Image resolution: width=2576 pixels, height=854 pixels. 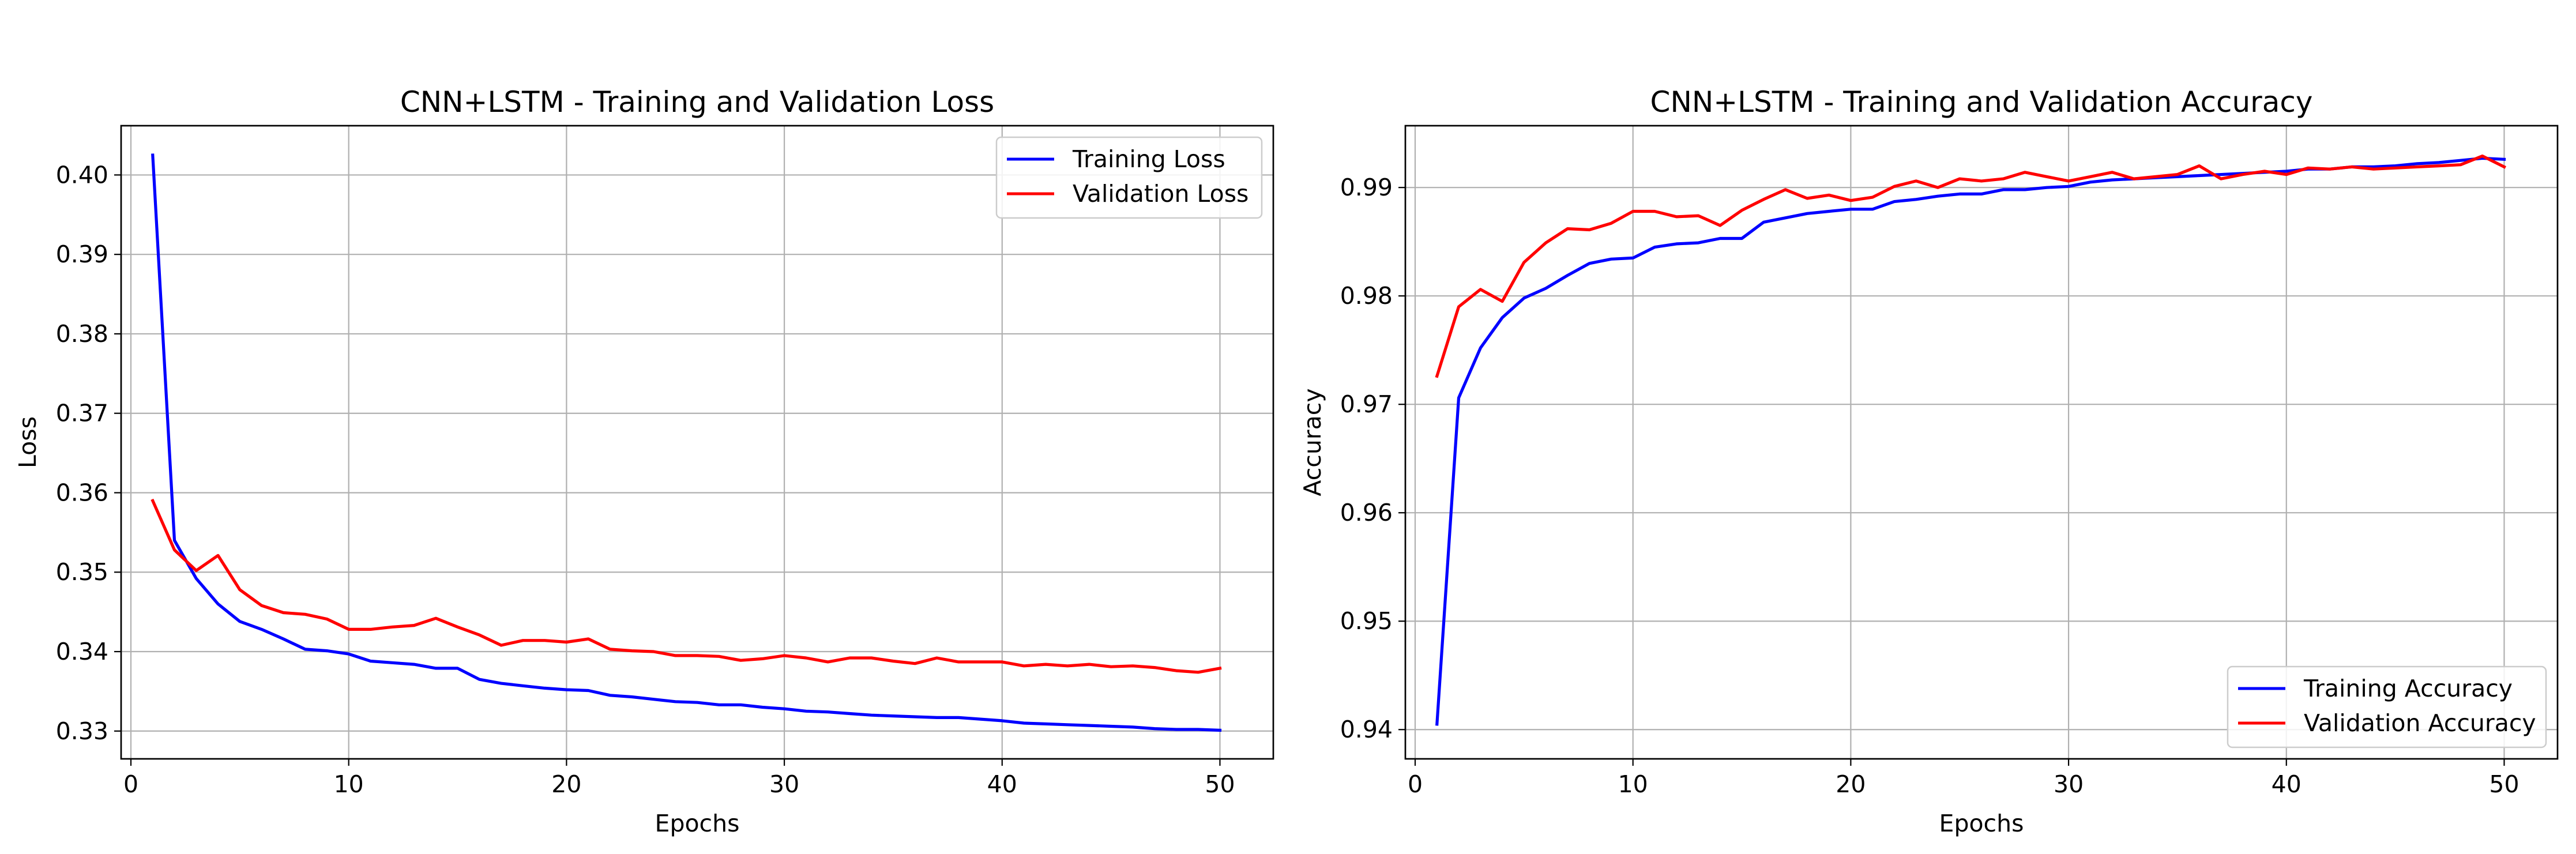 I want to click on loss-chart-x-axis-label: Epochs, so click(x=697, y=823).